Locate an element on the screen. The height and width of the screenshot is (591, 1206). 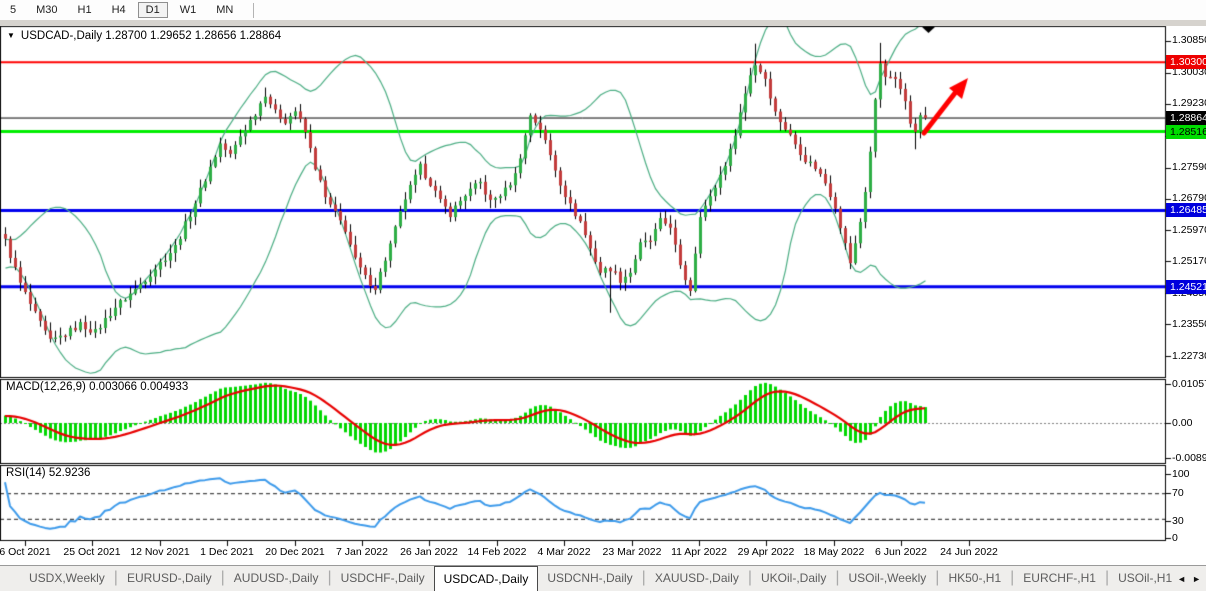
tab-usdcad-daily: USDCAD-,Daily is located at coordinates (486, 578).